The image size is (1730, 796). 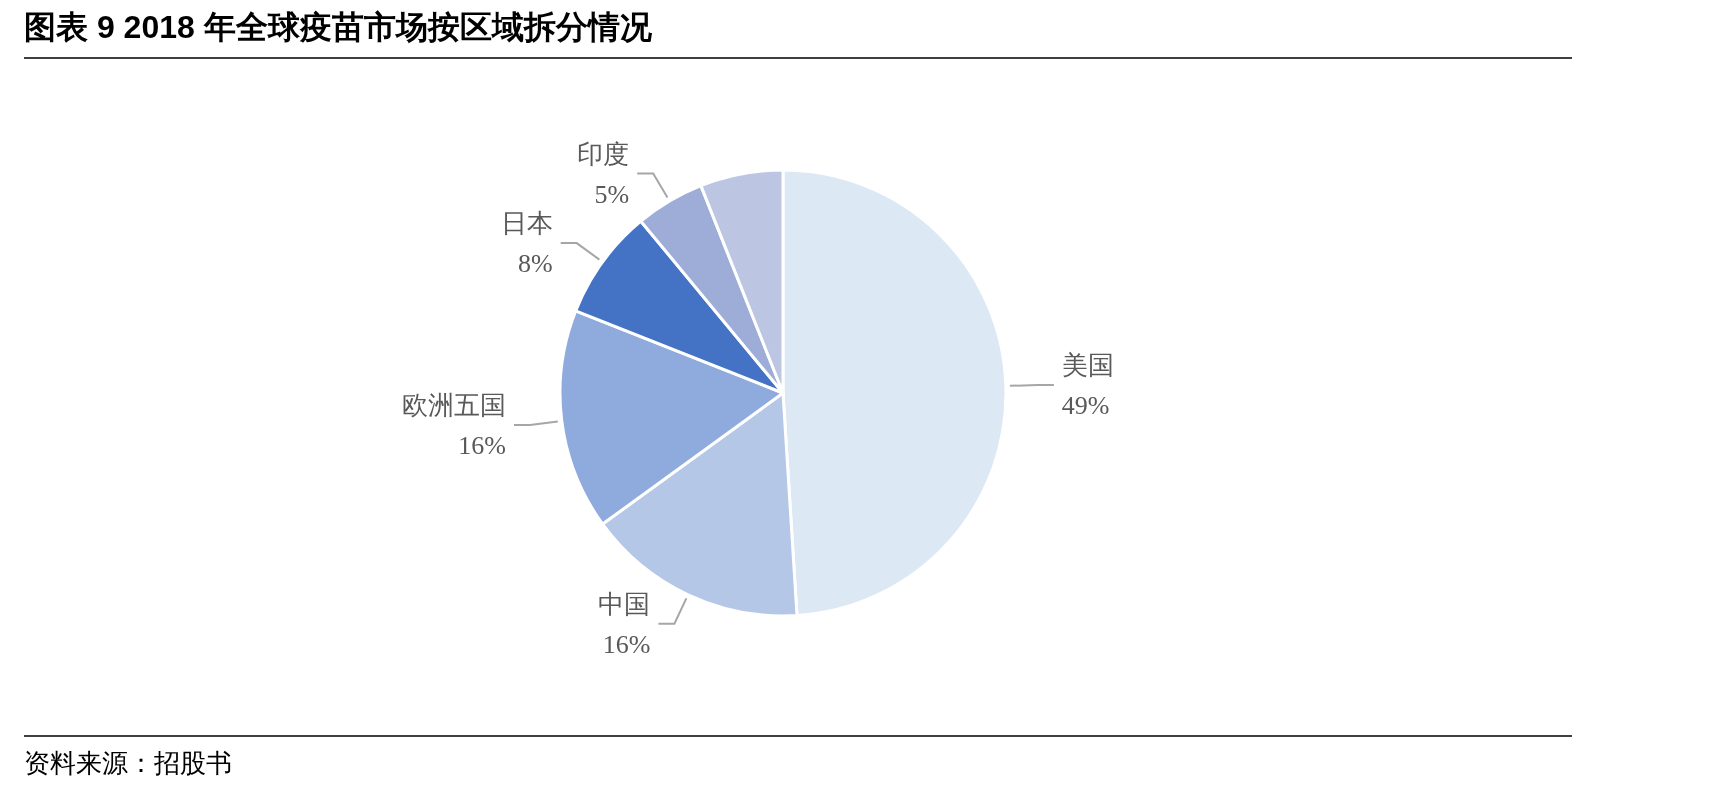 I want to click on data-label: 8%, so click(x=535, y=264).